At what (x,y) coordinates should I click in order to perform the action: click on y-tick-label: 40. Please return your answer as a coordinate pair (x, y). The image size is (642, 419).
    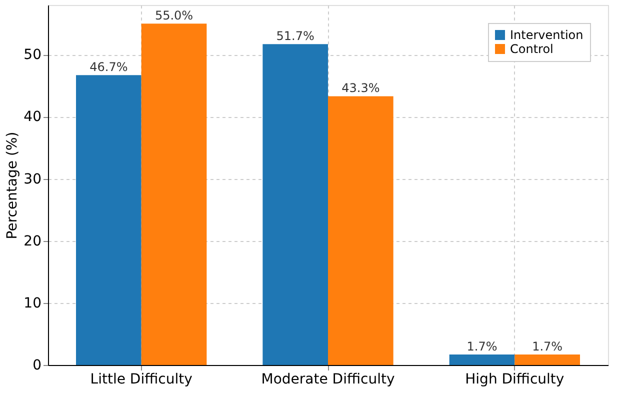
    Looking at the image, I should click on (33, 117).